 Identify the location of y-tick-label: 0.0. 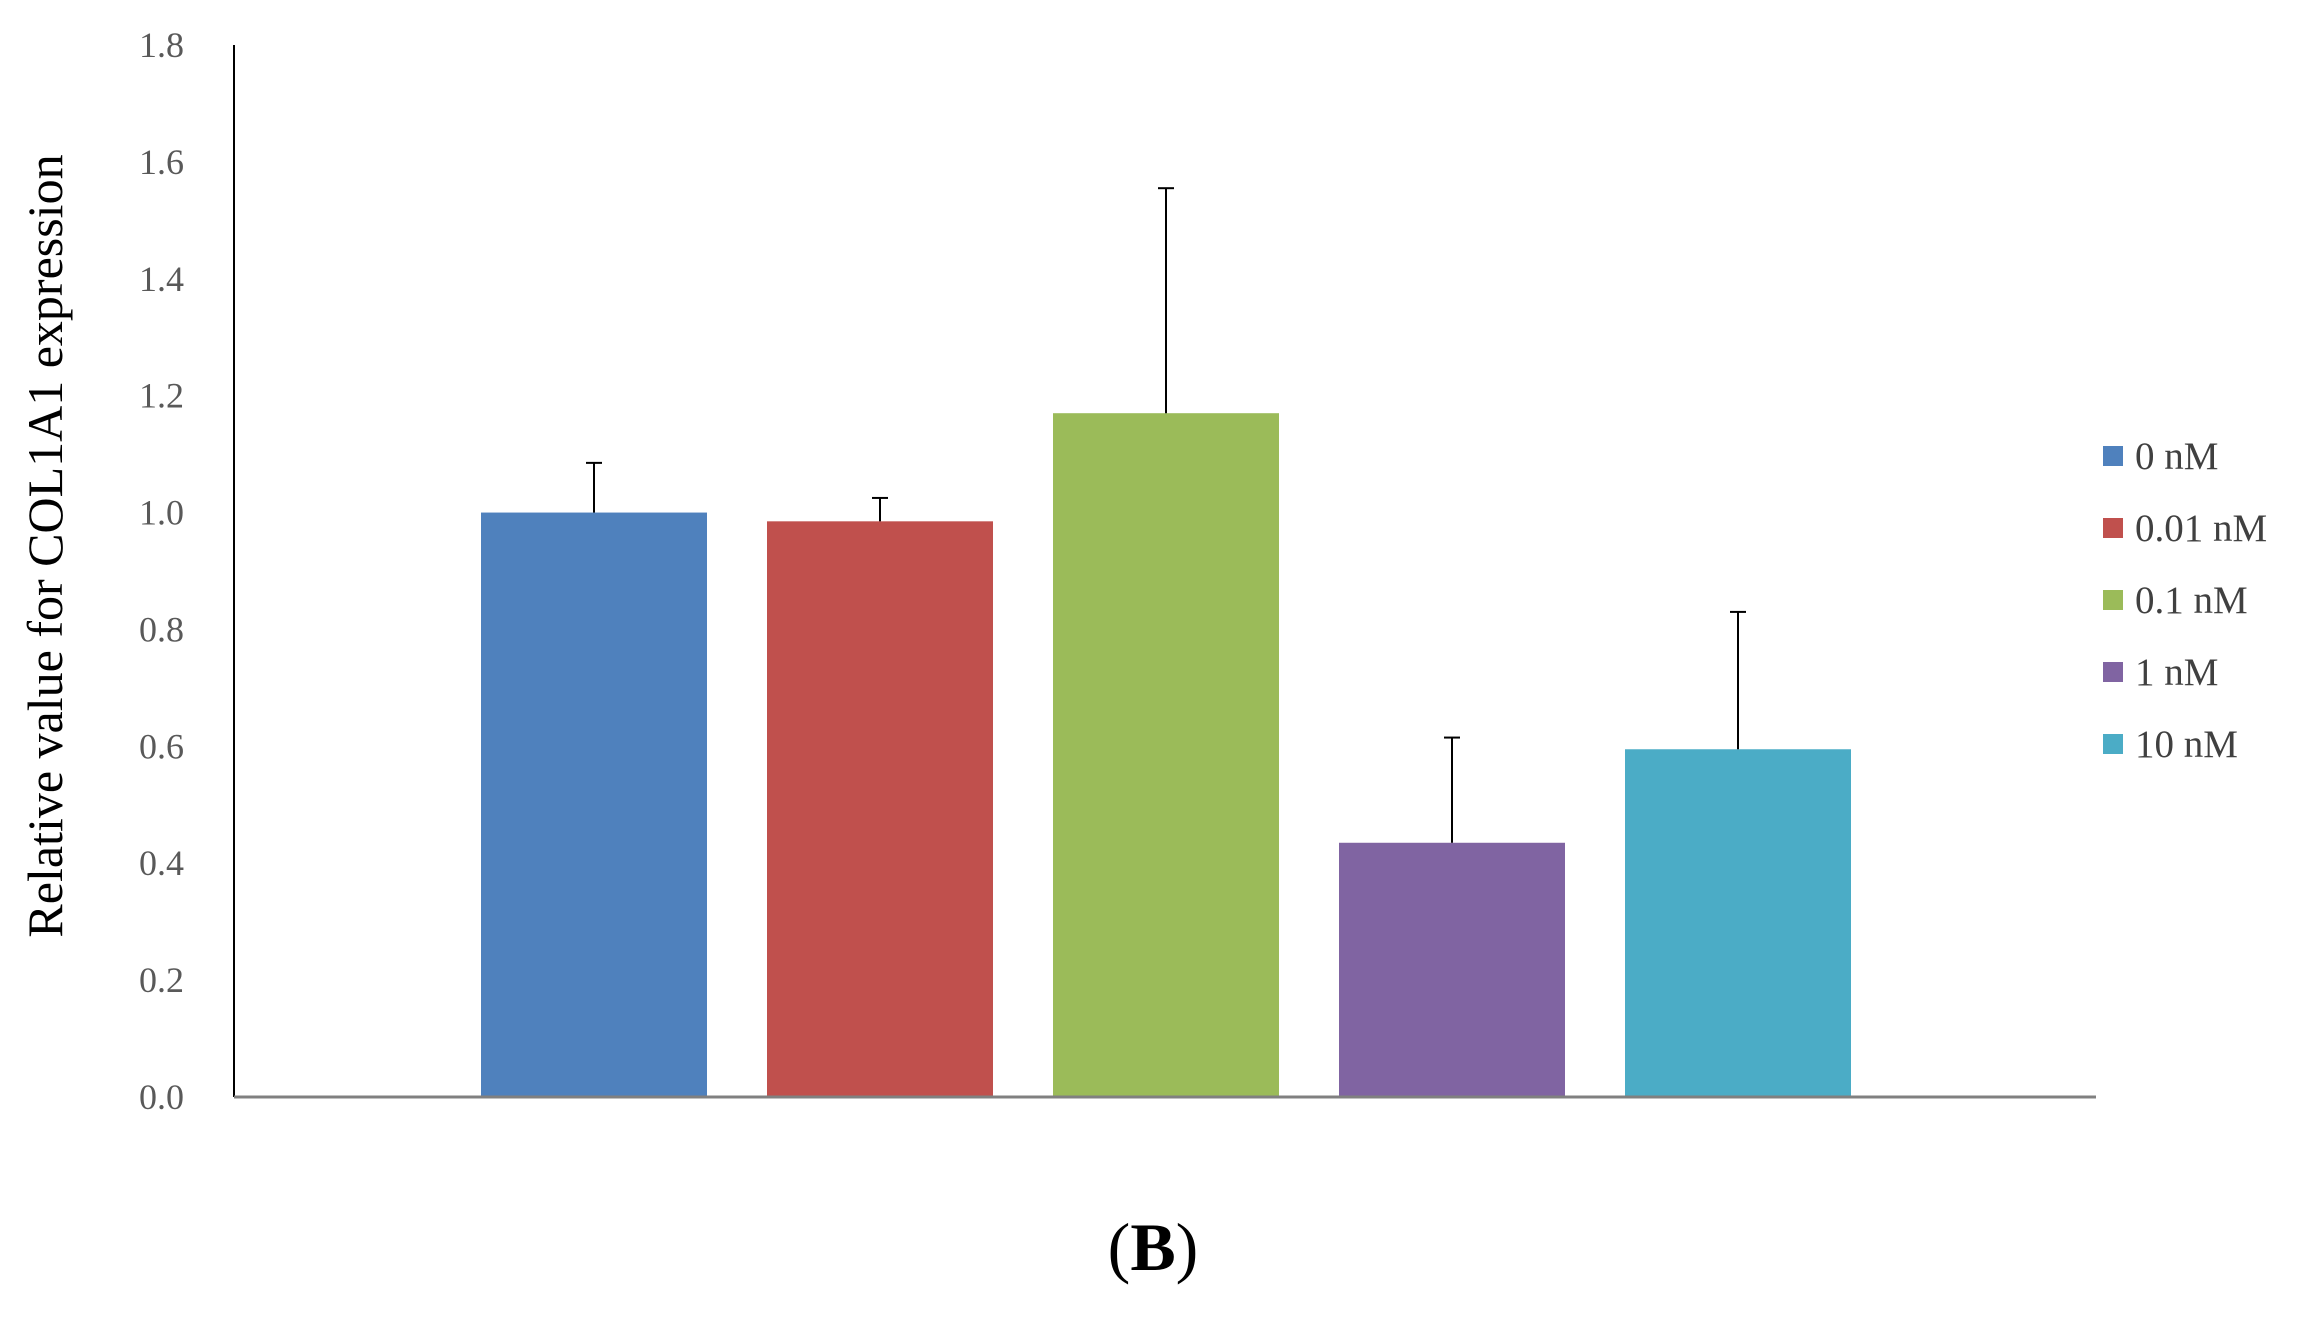
(161, 1097).